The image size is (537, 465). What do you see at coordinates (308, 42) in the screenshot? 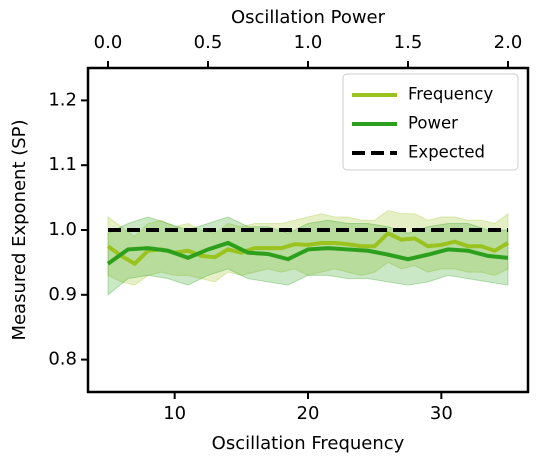
I see `x2-tick-label: 1.0` at bounding box center [308, 42].